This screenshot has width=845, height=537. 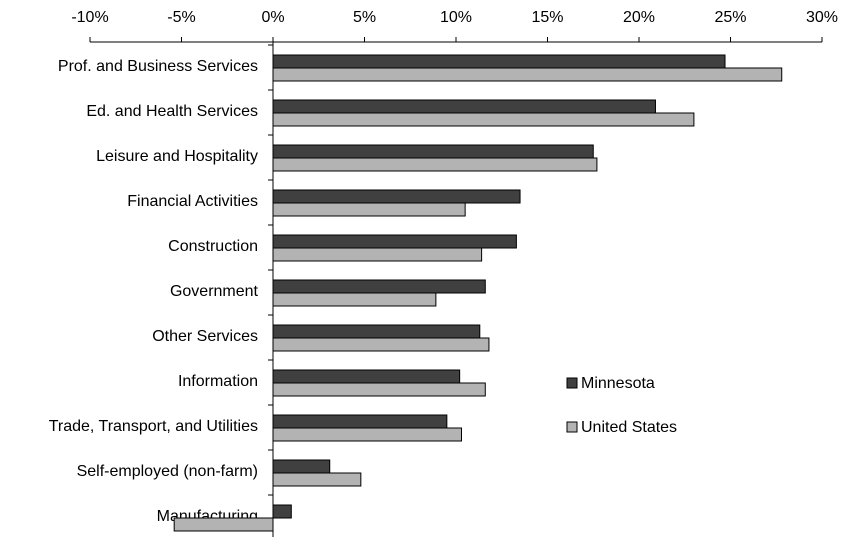 I want to click on legend-label: Minnesota, so click(x=618, y=383).